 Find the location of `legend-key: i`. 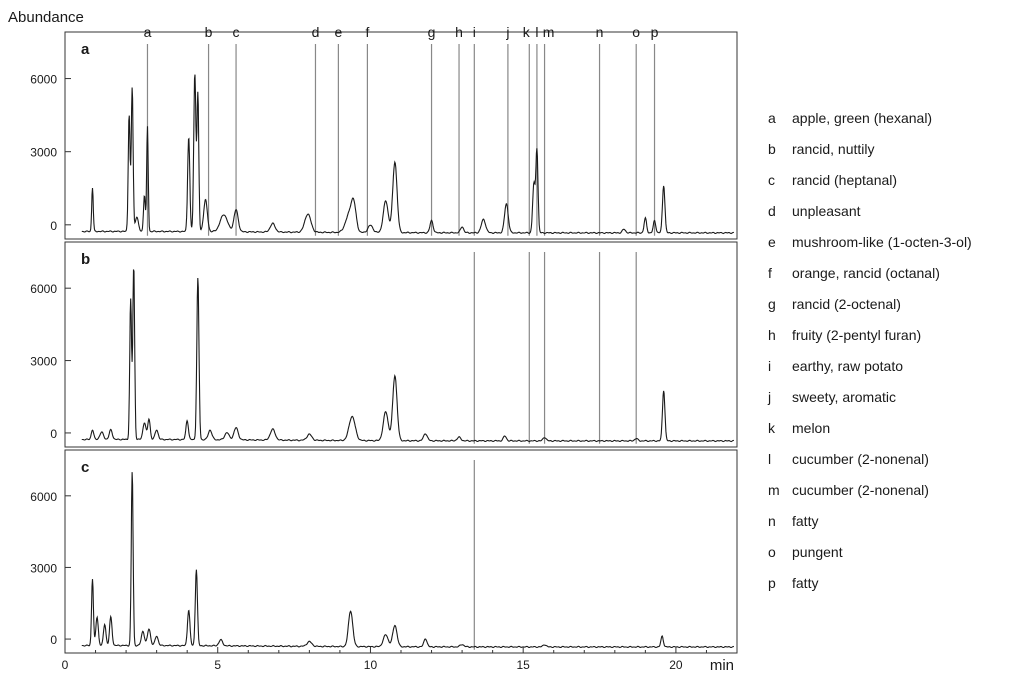

legend-key: i is located at coordinates (770, 365).